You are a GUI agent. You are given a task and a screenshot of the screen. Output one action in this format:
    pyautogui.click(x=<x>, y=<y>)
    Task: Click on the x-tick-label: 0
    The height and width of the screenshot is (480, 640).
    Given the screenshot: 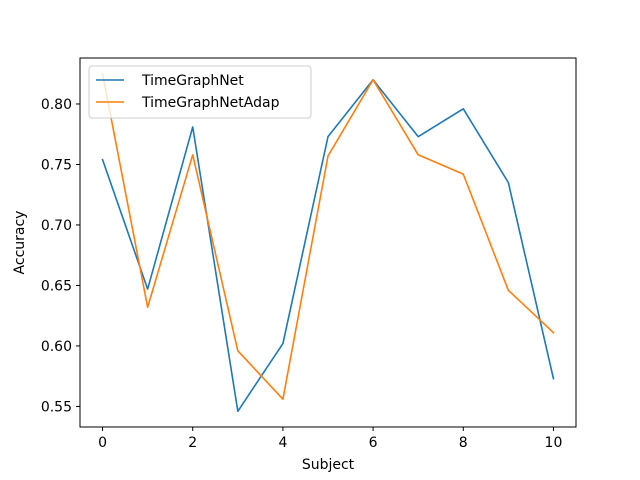 What is the action you would take?
    pyautogui.click(x=102, y=443)
    